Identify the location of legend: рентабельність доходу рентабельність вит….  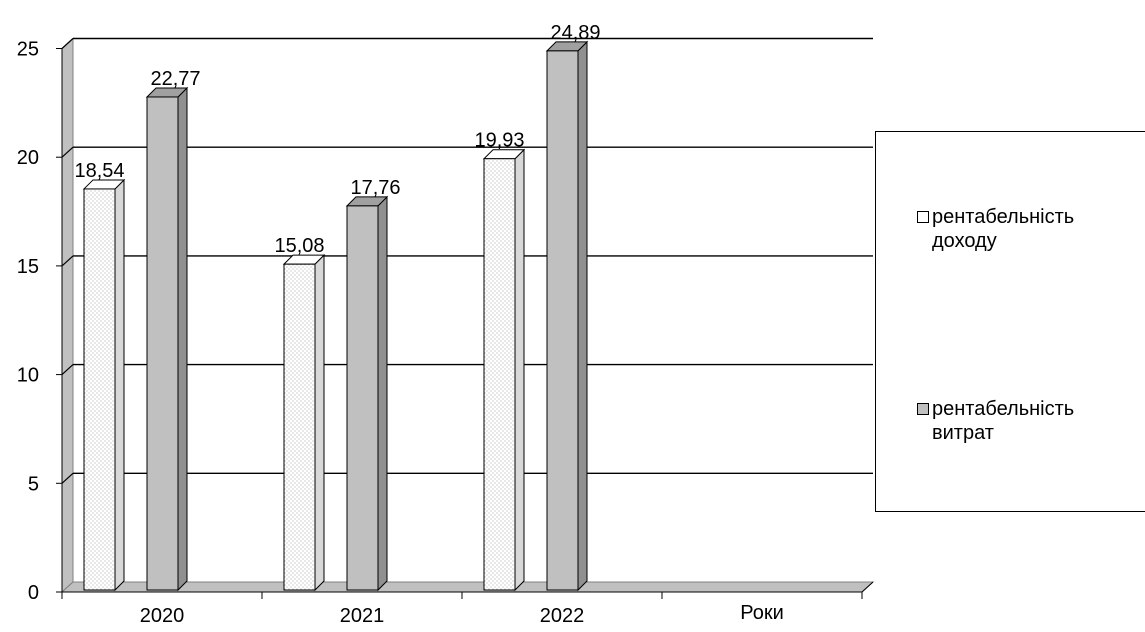
(1010, 321).